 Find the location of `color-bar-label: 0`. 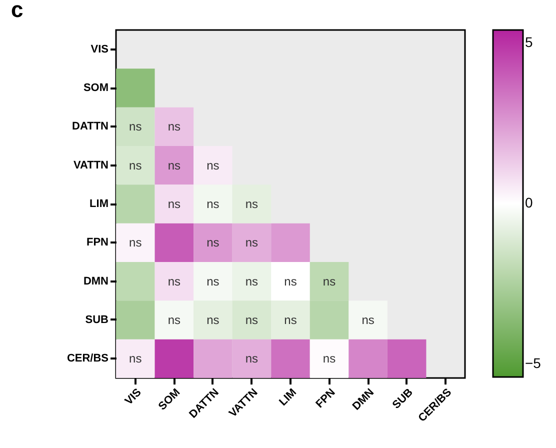

color-bar-label: 0 is located at coordinates (529, 202).